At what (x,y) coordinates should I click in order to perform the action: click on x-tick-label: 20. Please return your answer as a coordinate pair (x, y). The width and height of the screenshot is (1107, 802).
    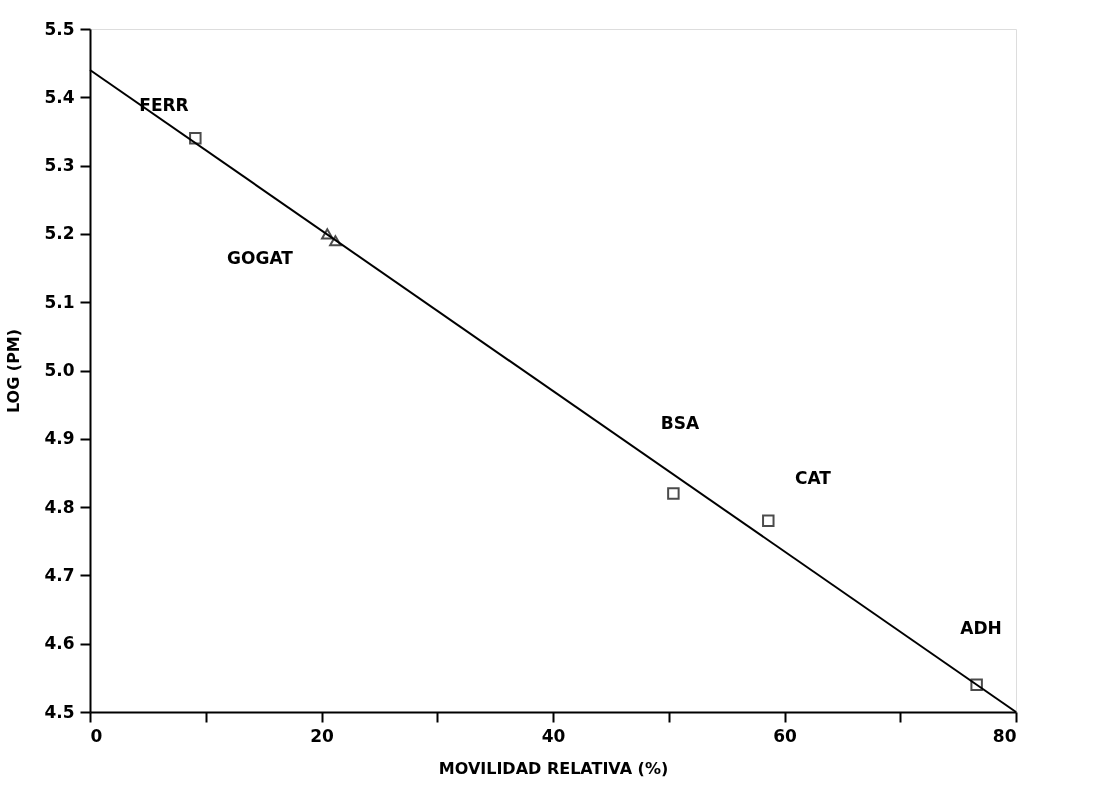
    Looking at the image, I should click on (322, 735).